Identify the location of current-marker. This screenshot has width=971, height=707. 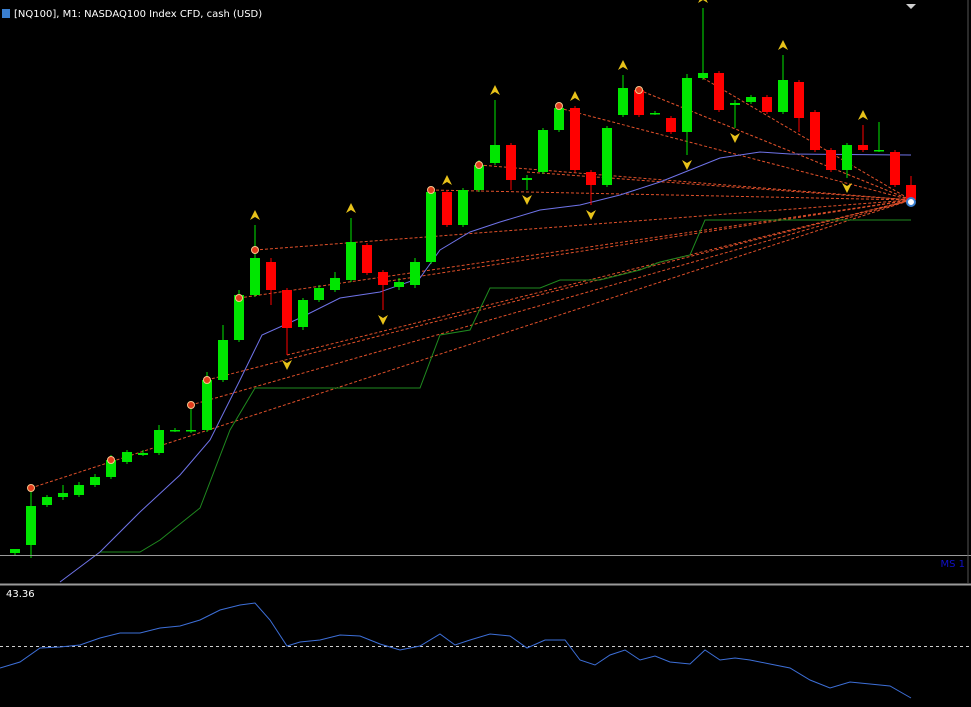
(911, 202).